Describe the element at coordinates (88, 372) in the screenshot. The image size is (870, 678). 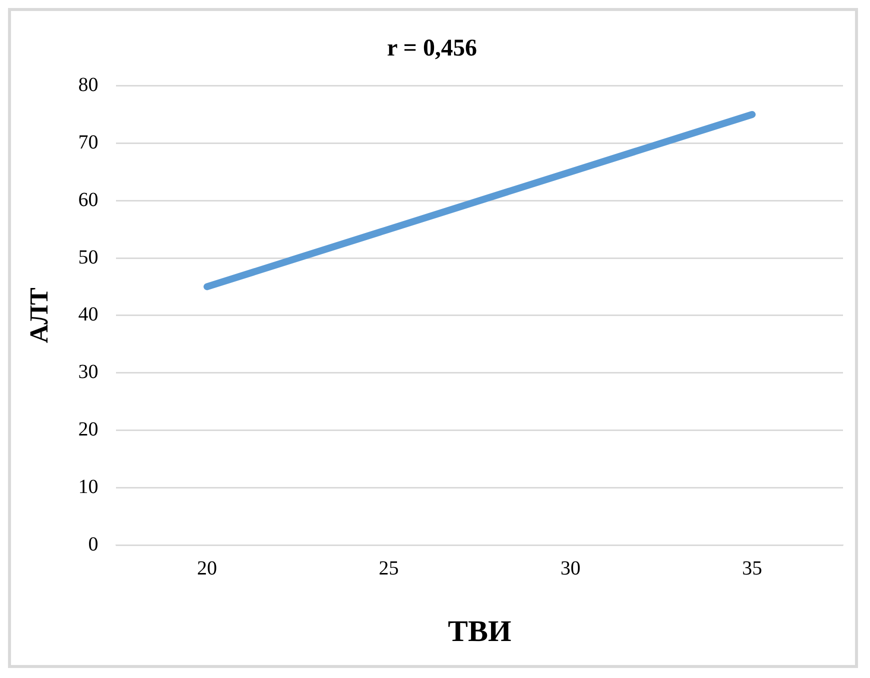
I see `y-tick-label: 30` at that location.